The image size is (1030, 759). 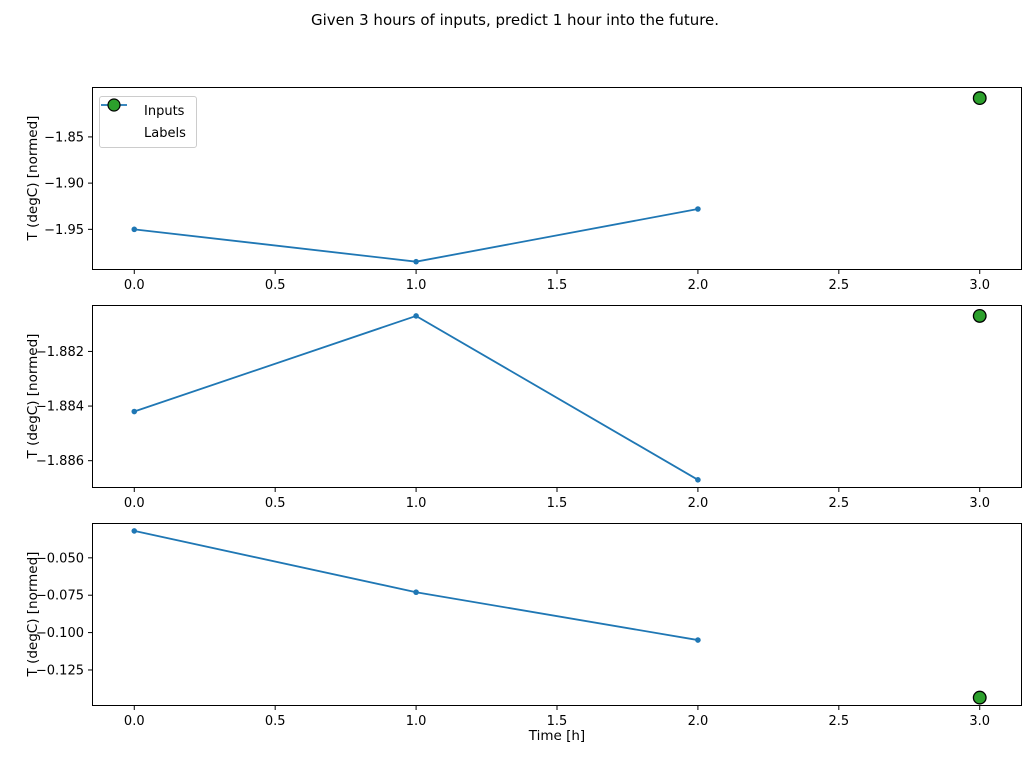 I want to click on legend: Inputs Labels, so click(x=148, y=122).